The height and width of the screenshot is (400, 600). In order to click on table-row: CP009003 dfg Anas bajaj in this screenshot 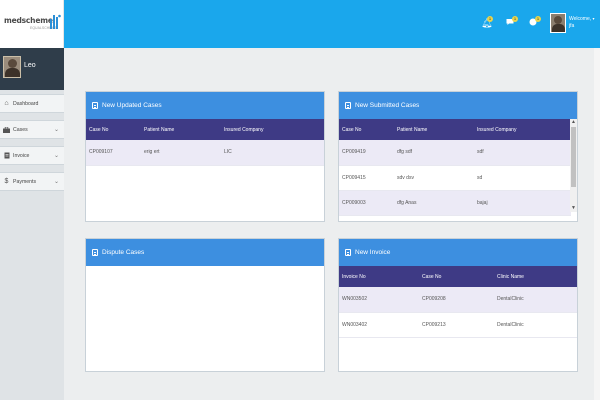, I will do `click(455, 203)`.